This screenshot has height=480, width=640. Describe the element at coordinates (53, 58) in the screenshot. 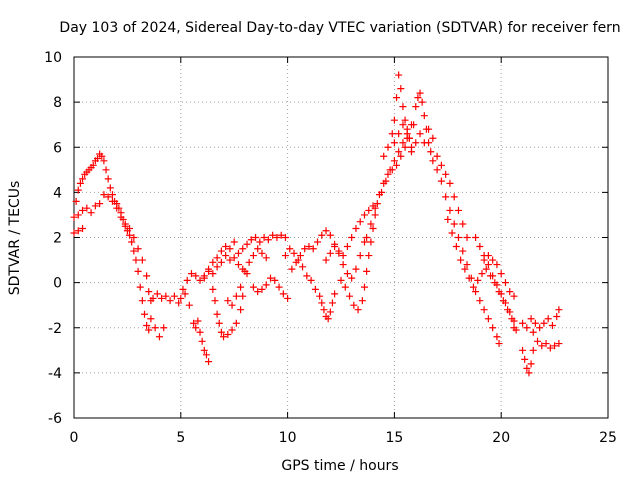

I see `y-tick-label: 10` at that location.